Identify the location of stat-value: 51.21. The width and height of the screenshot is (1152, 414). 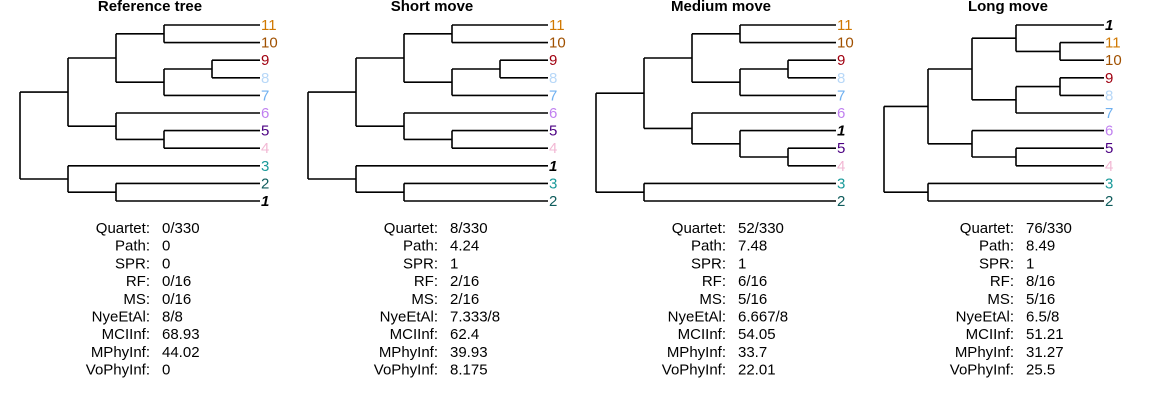
(1045, 334).